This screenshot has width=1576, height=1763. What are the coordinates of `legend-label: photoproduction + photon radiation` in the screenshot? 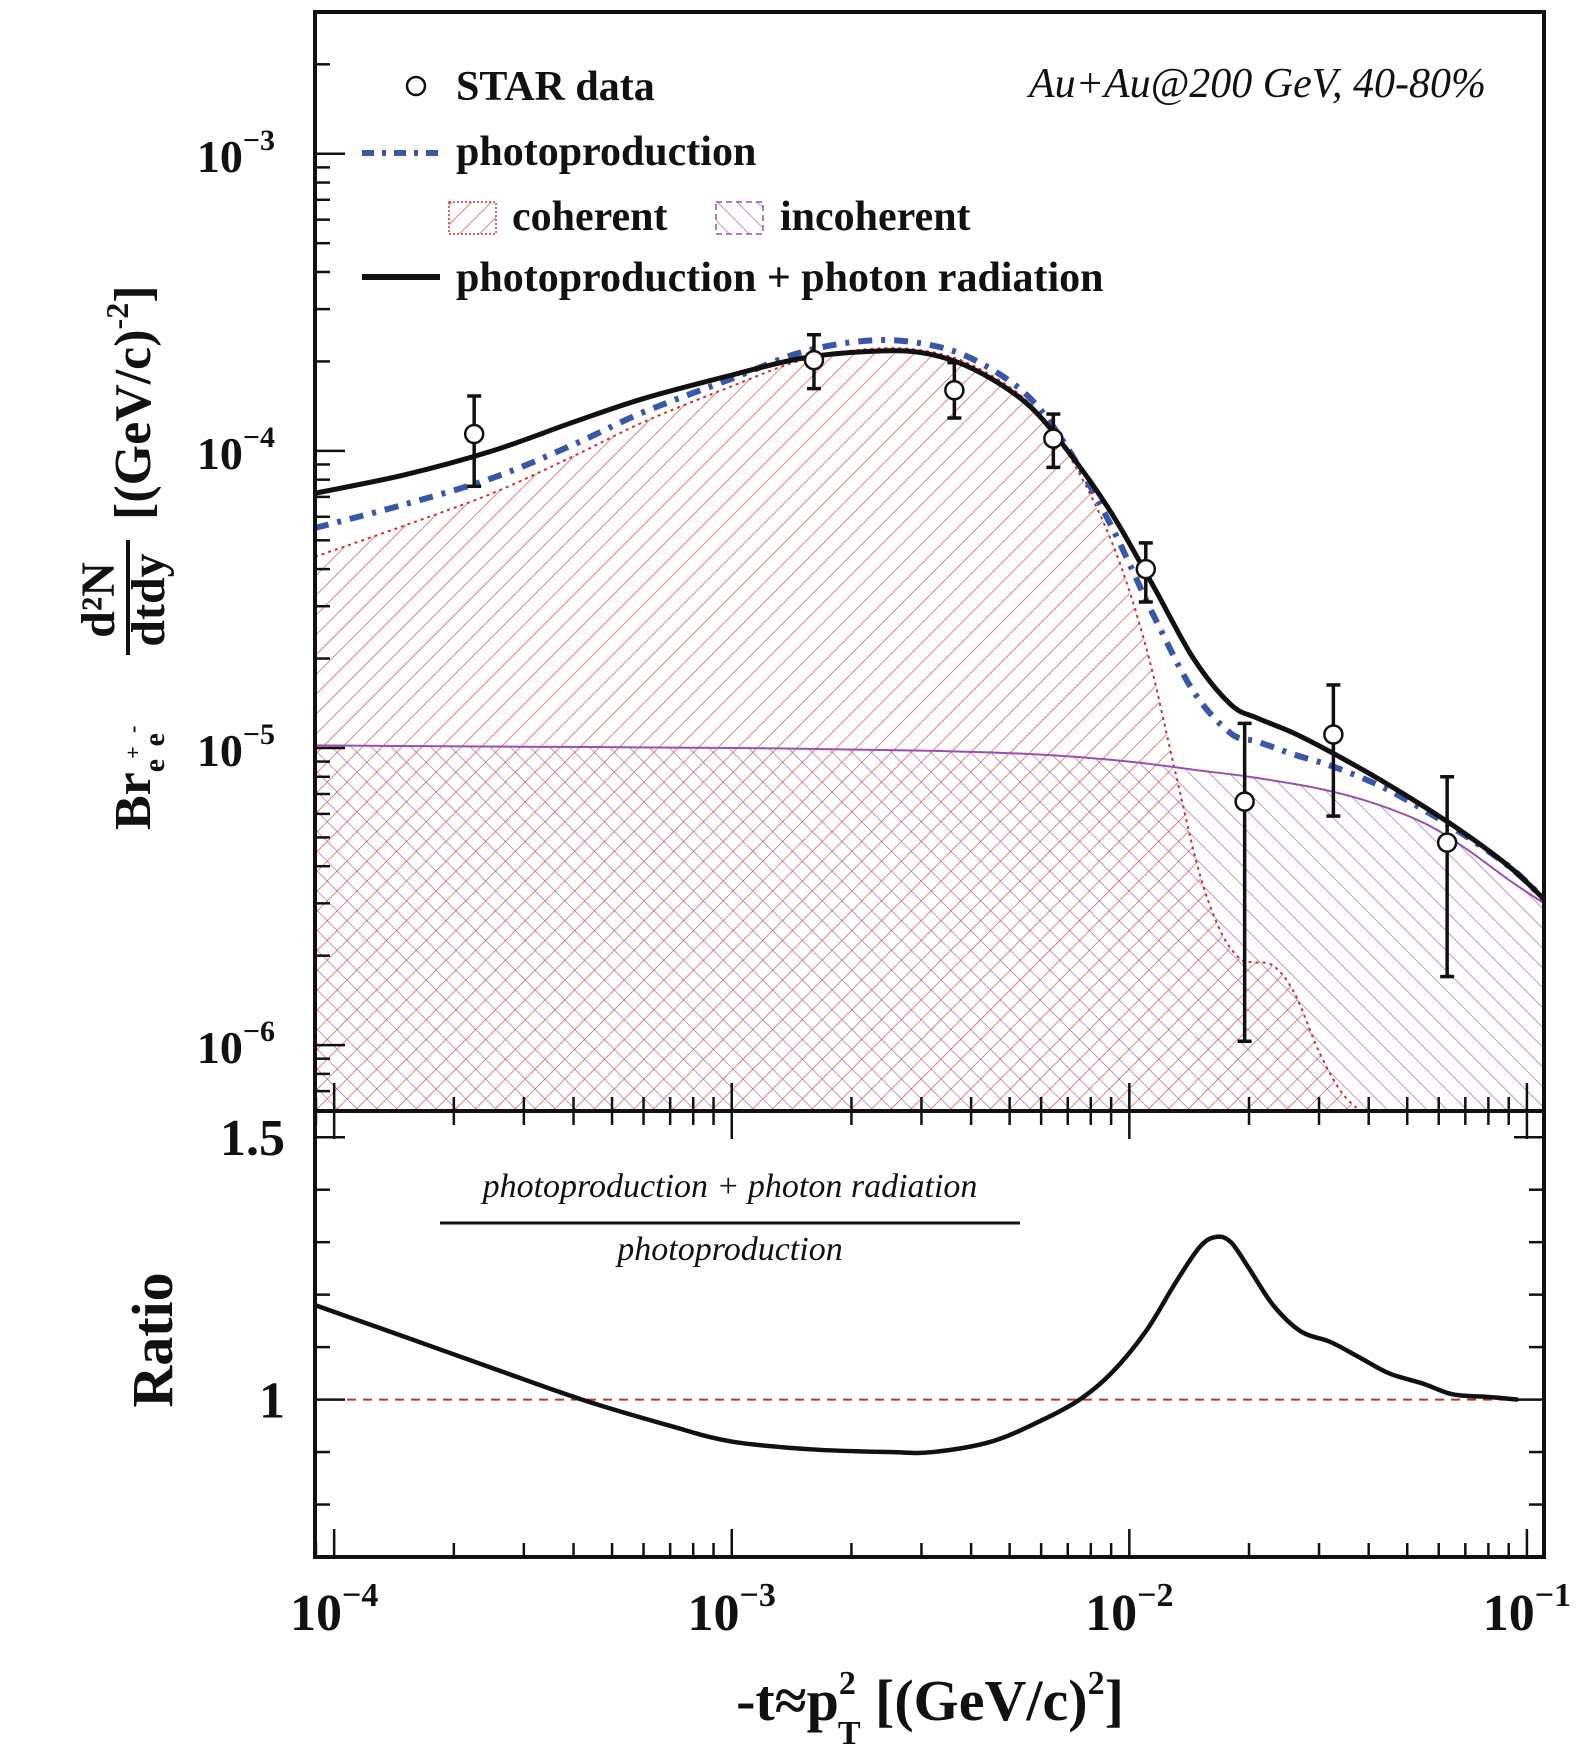 It's located at (780, 278).